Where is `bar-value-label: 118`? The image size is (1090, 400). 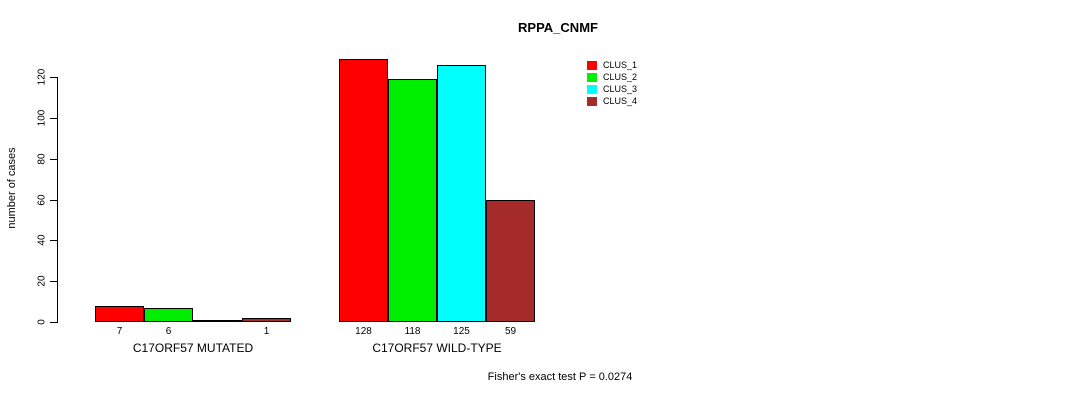 bar-value-label: 118 is located at coordinates (412, 331).